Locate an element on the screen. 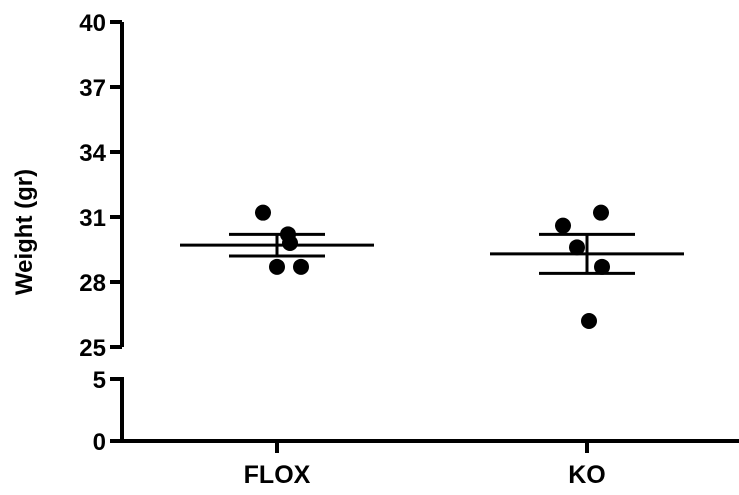  y-tick-label: 28 is located at coordinates (92, 283).